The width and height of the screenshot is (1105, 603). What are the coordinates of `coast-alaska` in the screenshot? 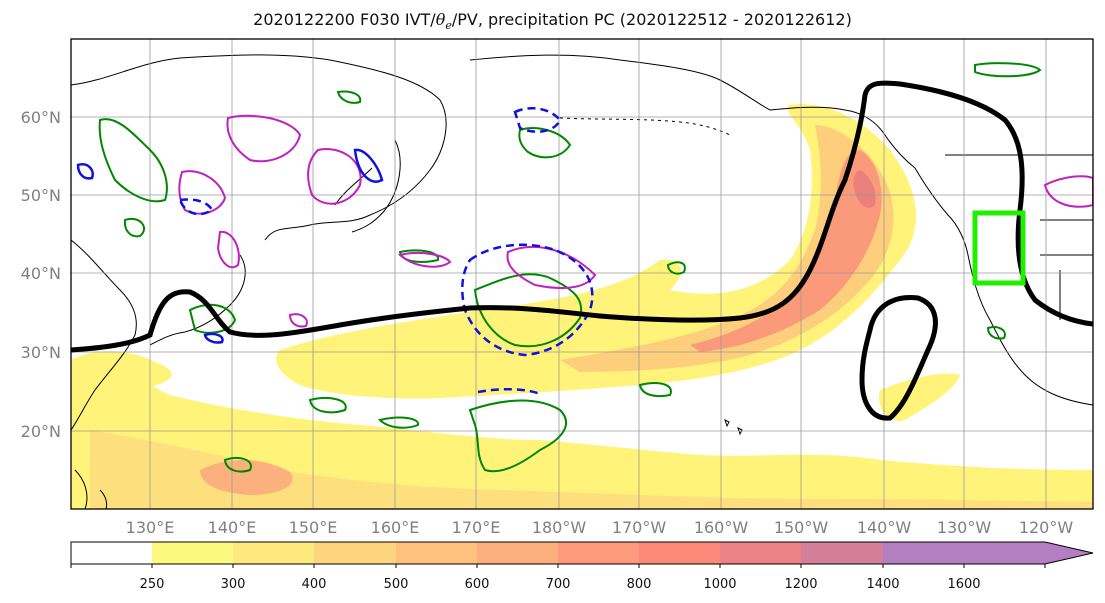 It's located at (692, 111).